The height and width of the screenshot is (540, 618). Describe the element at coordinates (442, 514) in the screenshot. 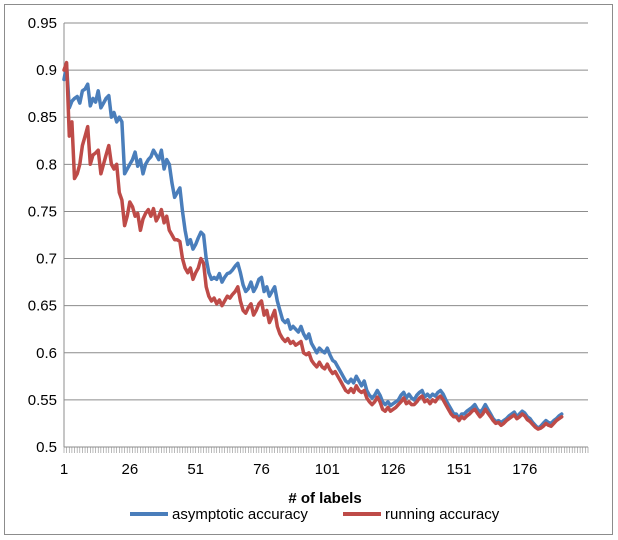

I see `legend-label: running accuracy` at that location.